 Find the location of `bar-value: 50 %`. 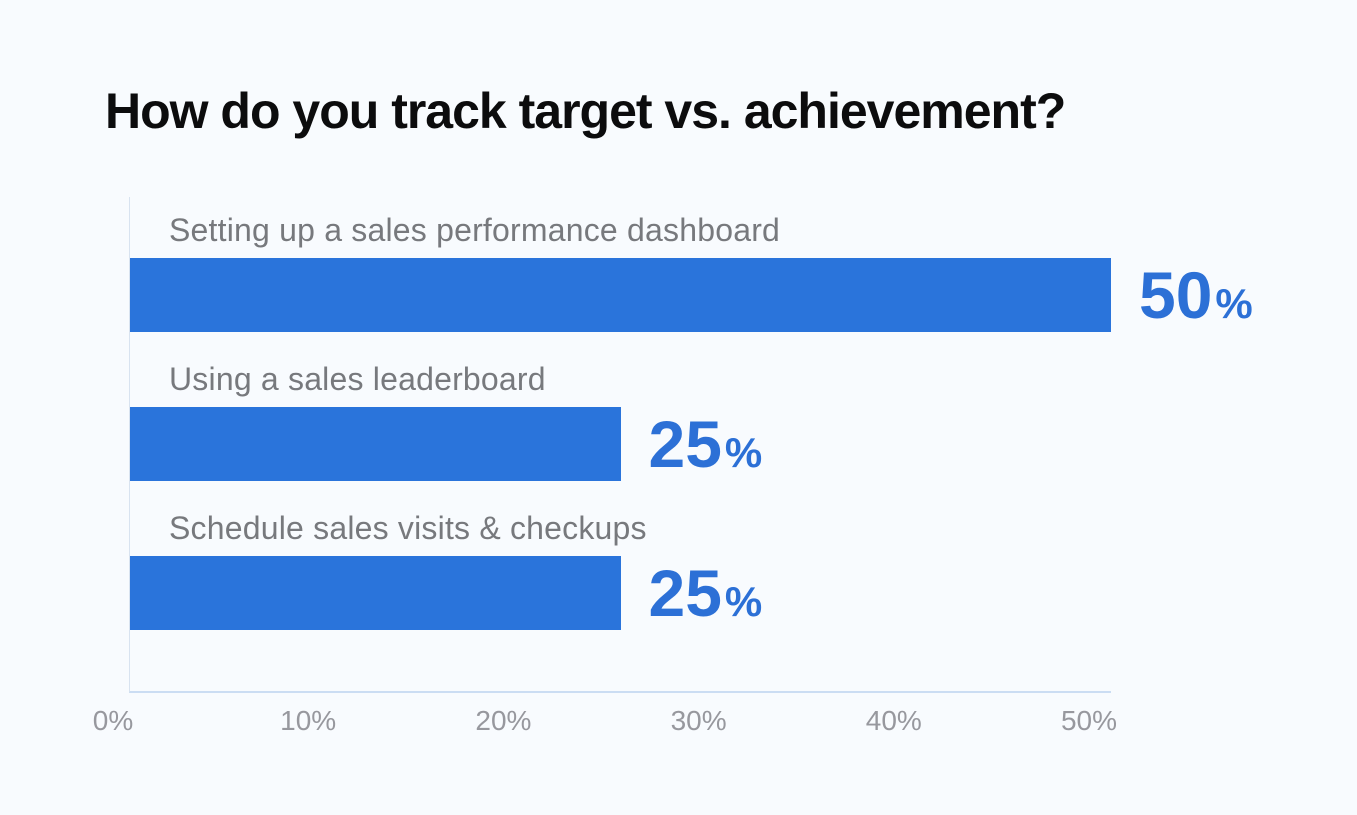

bar-value: 50 % is located at coordinates (1196, 295).